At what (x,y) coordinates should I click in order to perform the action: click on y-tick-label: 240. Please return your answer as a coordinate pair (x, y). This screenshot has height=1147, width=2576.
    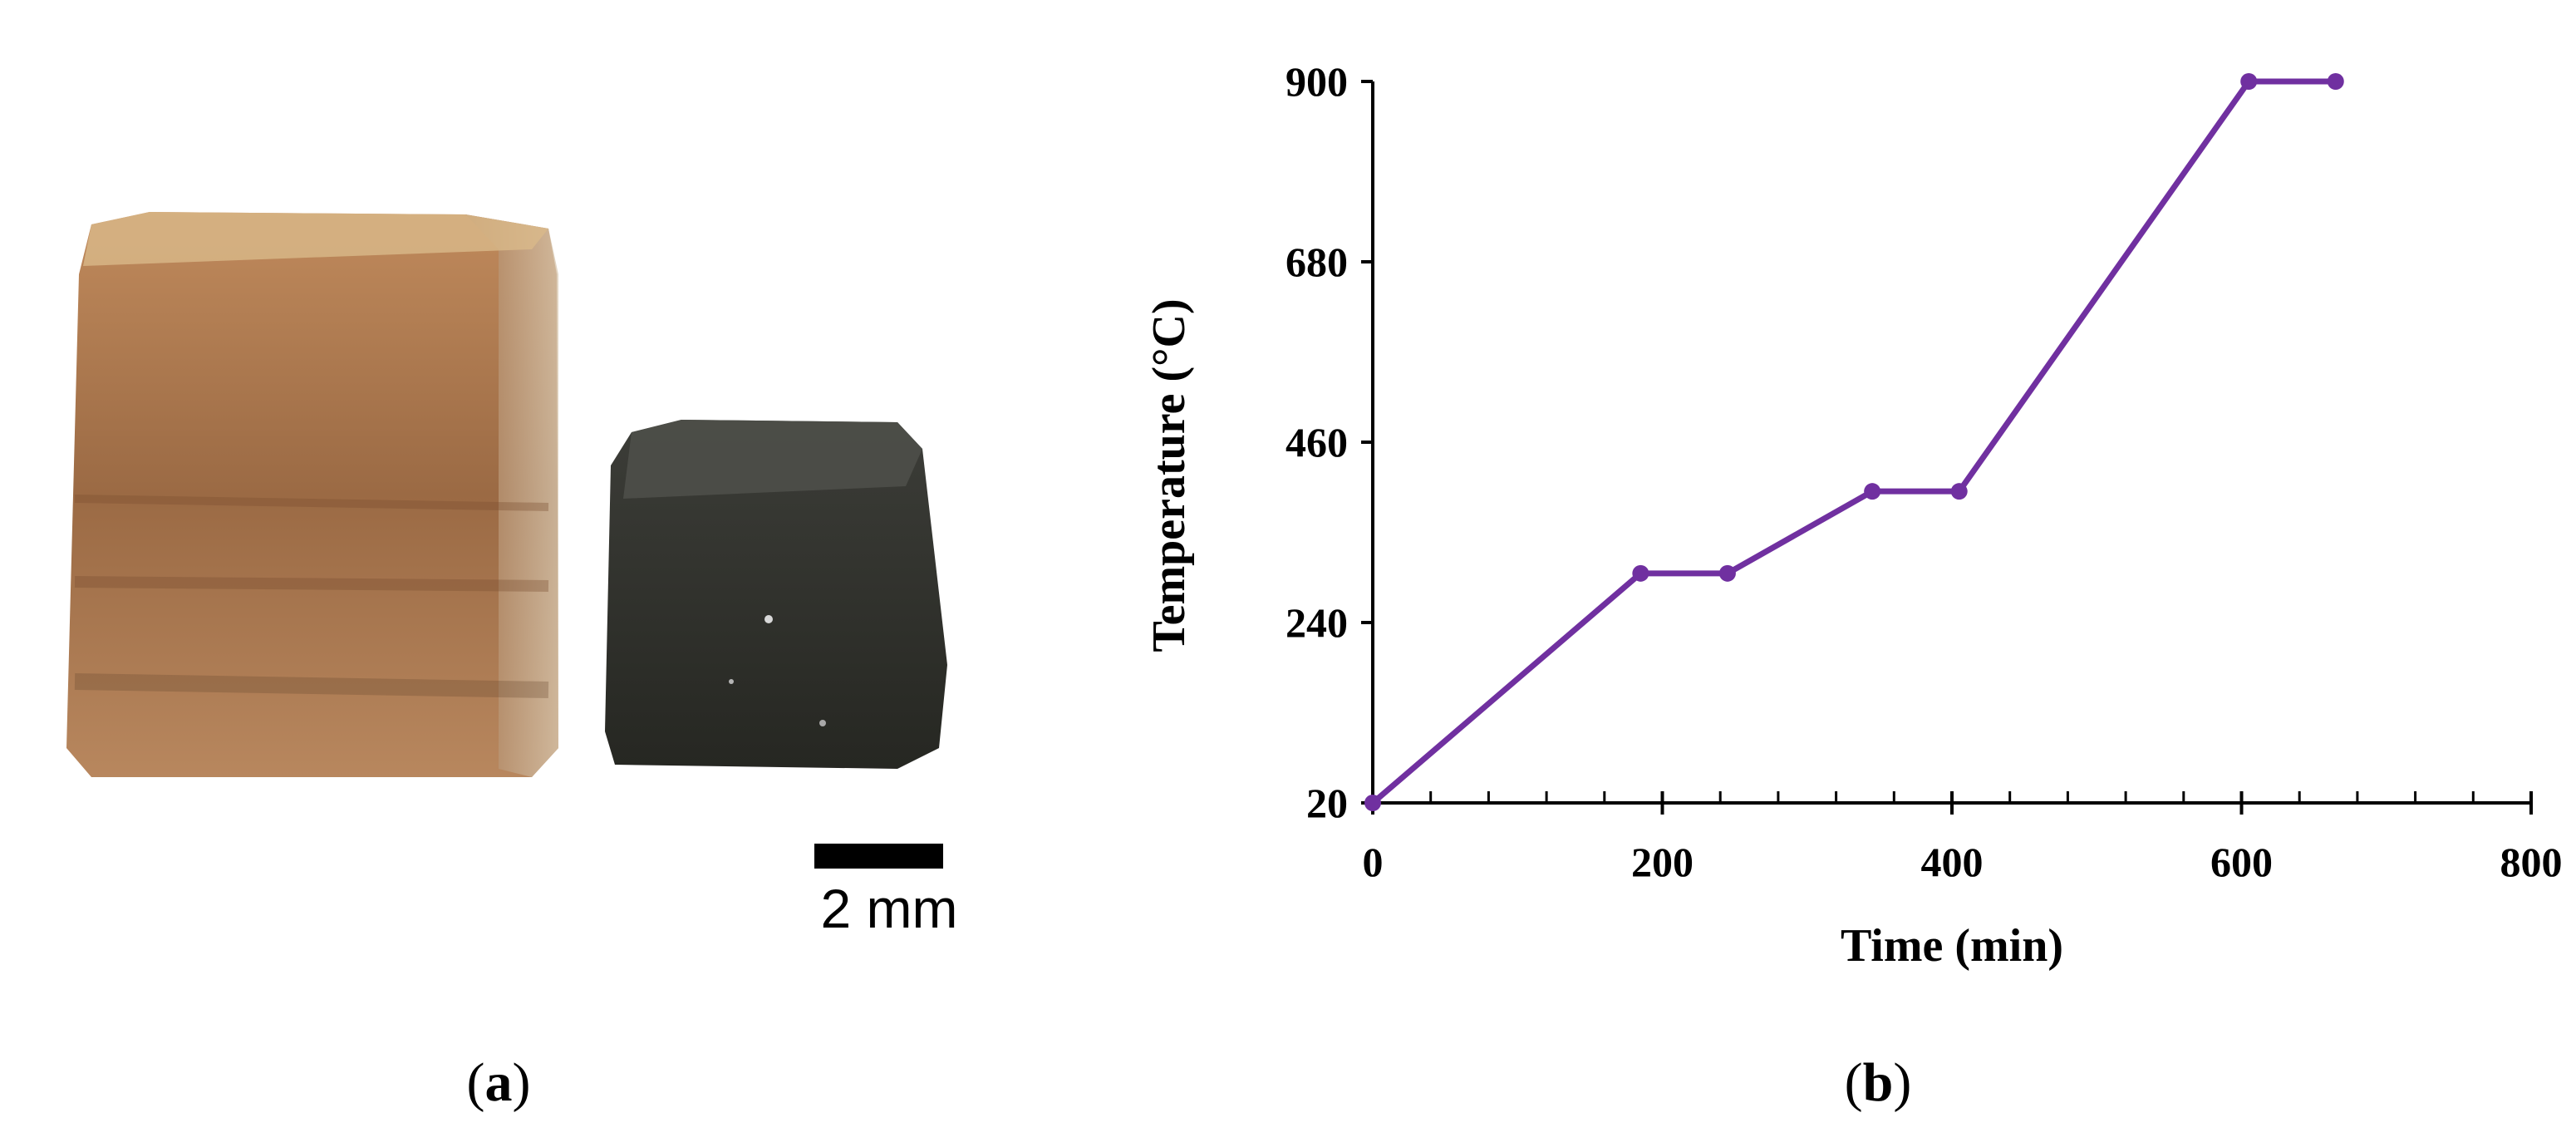
    Looking at the image, I should click on (1317, 623).